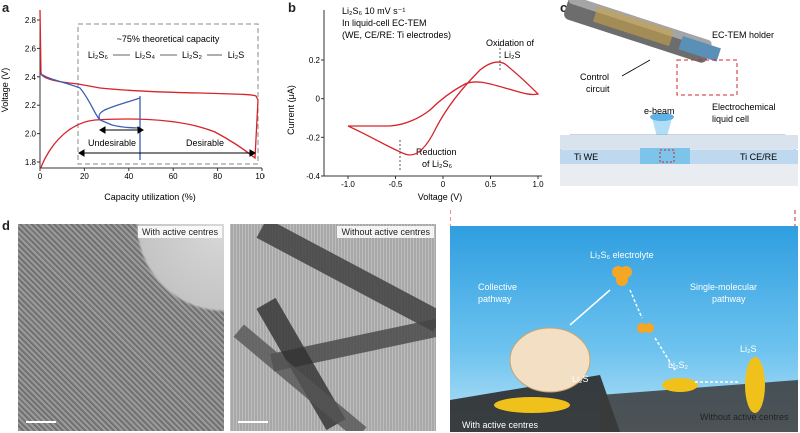 The image size is (800, 433). Describe the element at coordinates (31, 134) in the screenshot. I see `a-ytick-1: 2.0` at that location.